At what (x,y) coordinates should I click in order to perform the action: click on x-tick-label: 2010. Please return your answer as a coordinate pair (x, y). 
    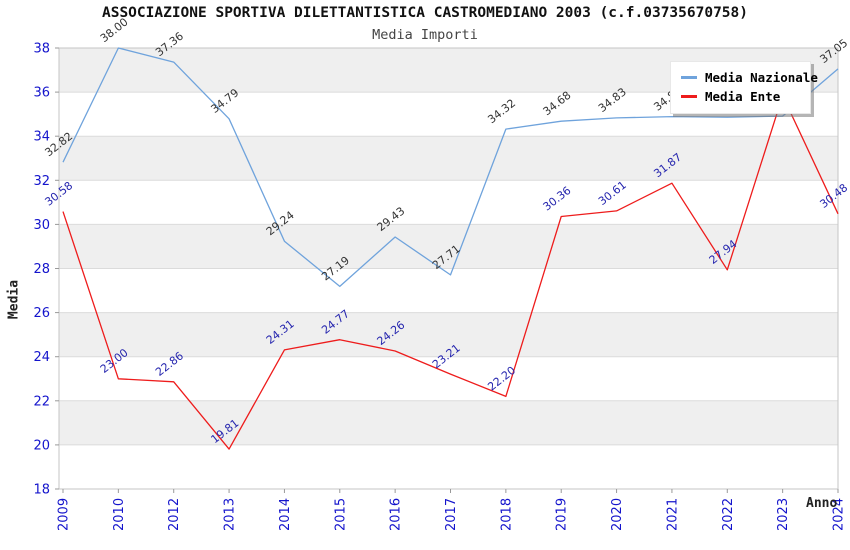
    Looking at the image, I should click on (119, 514).